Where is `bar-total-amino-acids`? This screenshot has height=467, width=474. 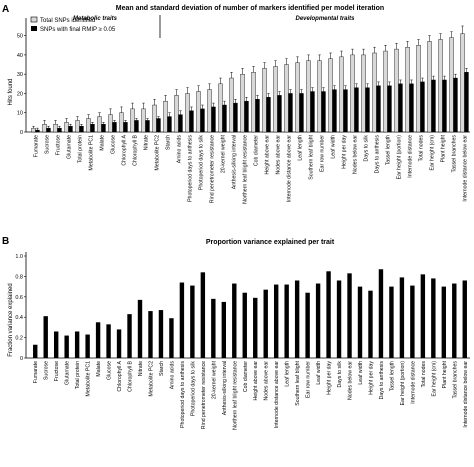
bar-total-amino-acids is located at coordinates (176, 114).